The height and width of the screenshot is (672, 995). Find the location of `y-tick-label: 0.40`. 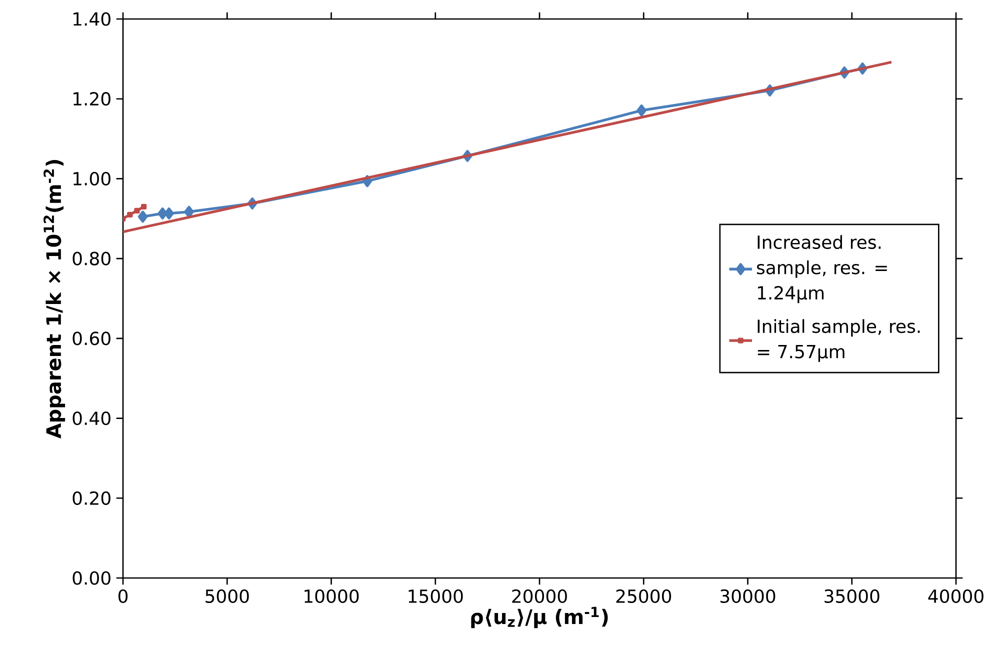

y-tick-label: 0.40 is located at coordinates (91, 418).